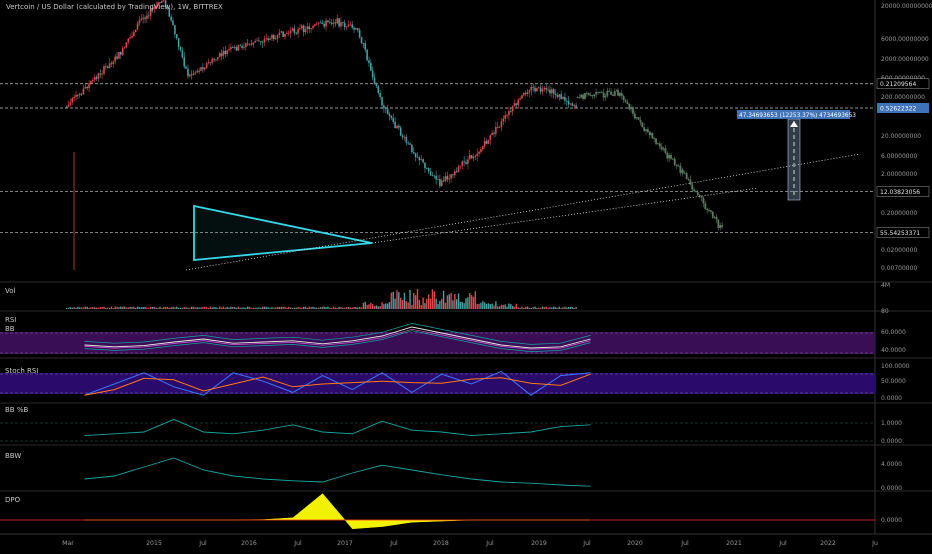 The height and width of the screenshot is (554, 932). Describe the element at coordinates (898, 84) in the screenshot. I see `level-label-3: 0.21209564` at that location.